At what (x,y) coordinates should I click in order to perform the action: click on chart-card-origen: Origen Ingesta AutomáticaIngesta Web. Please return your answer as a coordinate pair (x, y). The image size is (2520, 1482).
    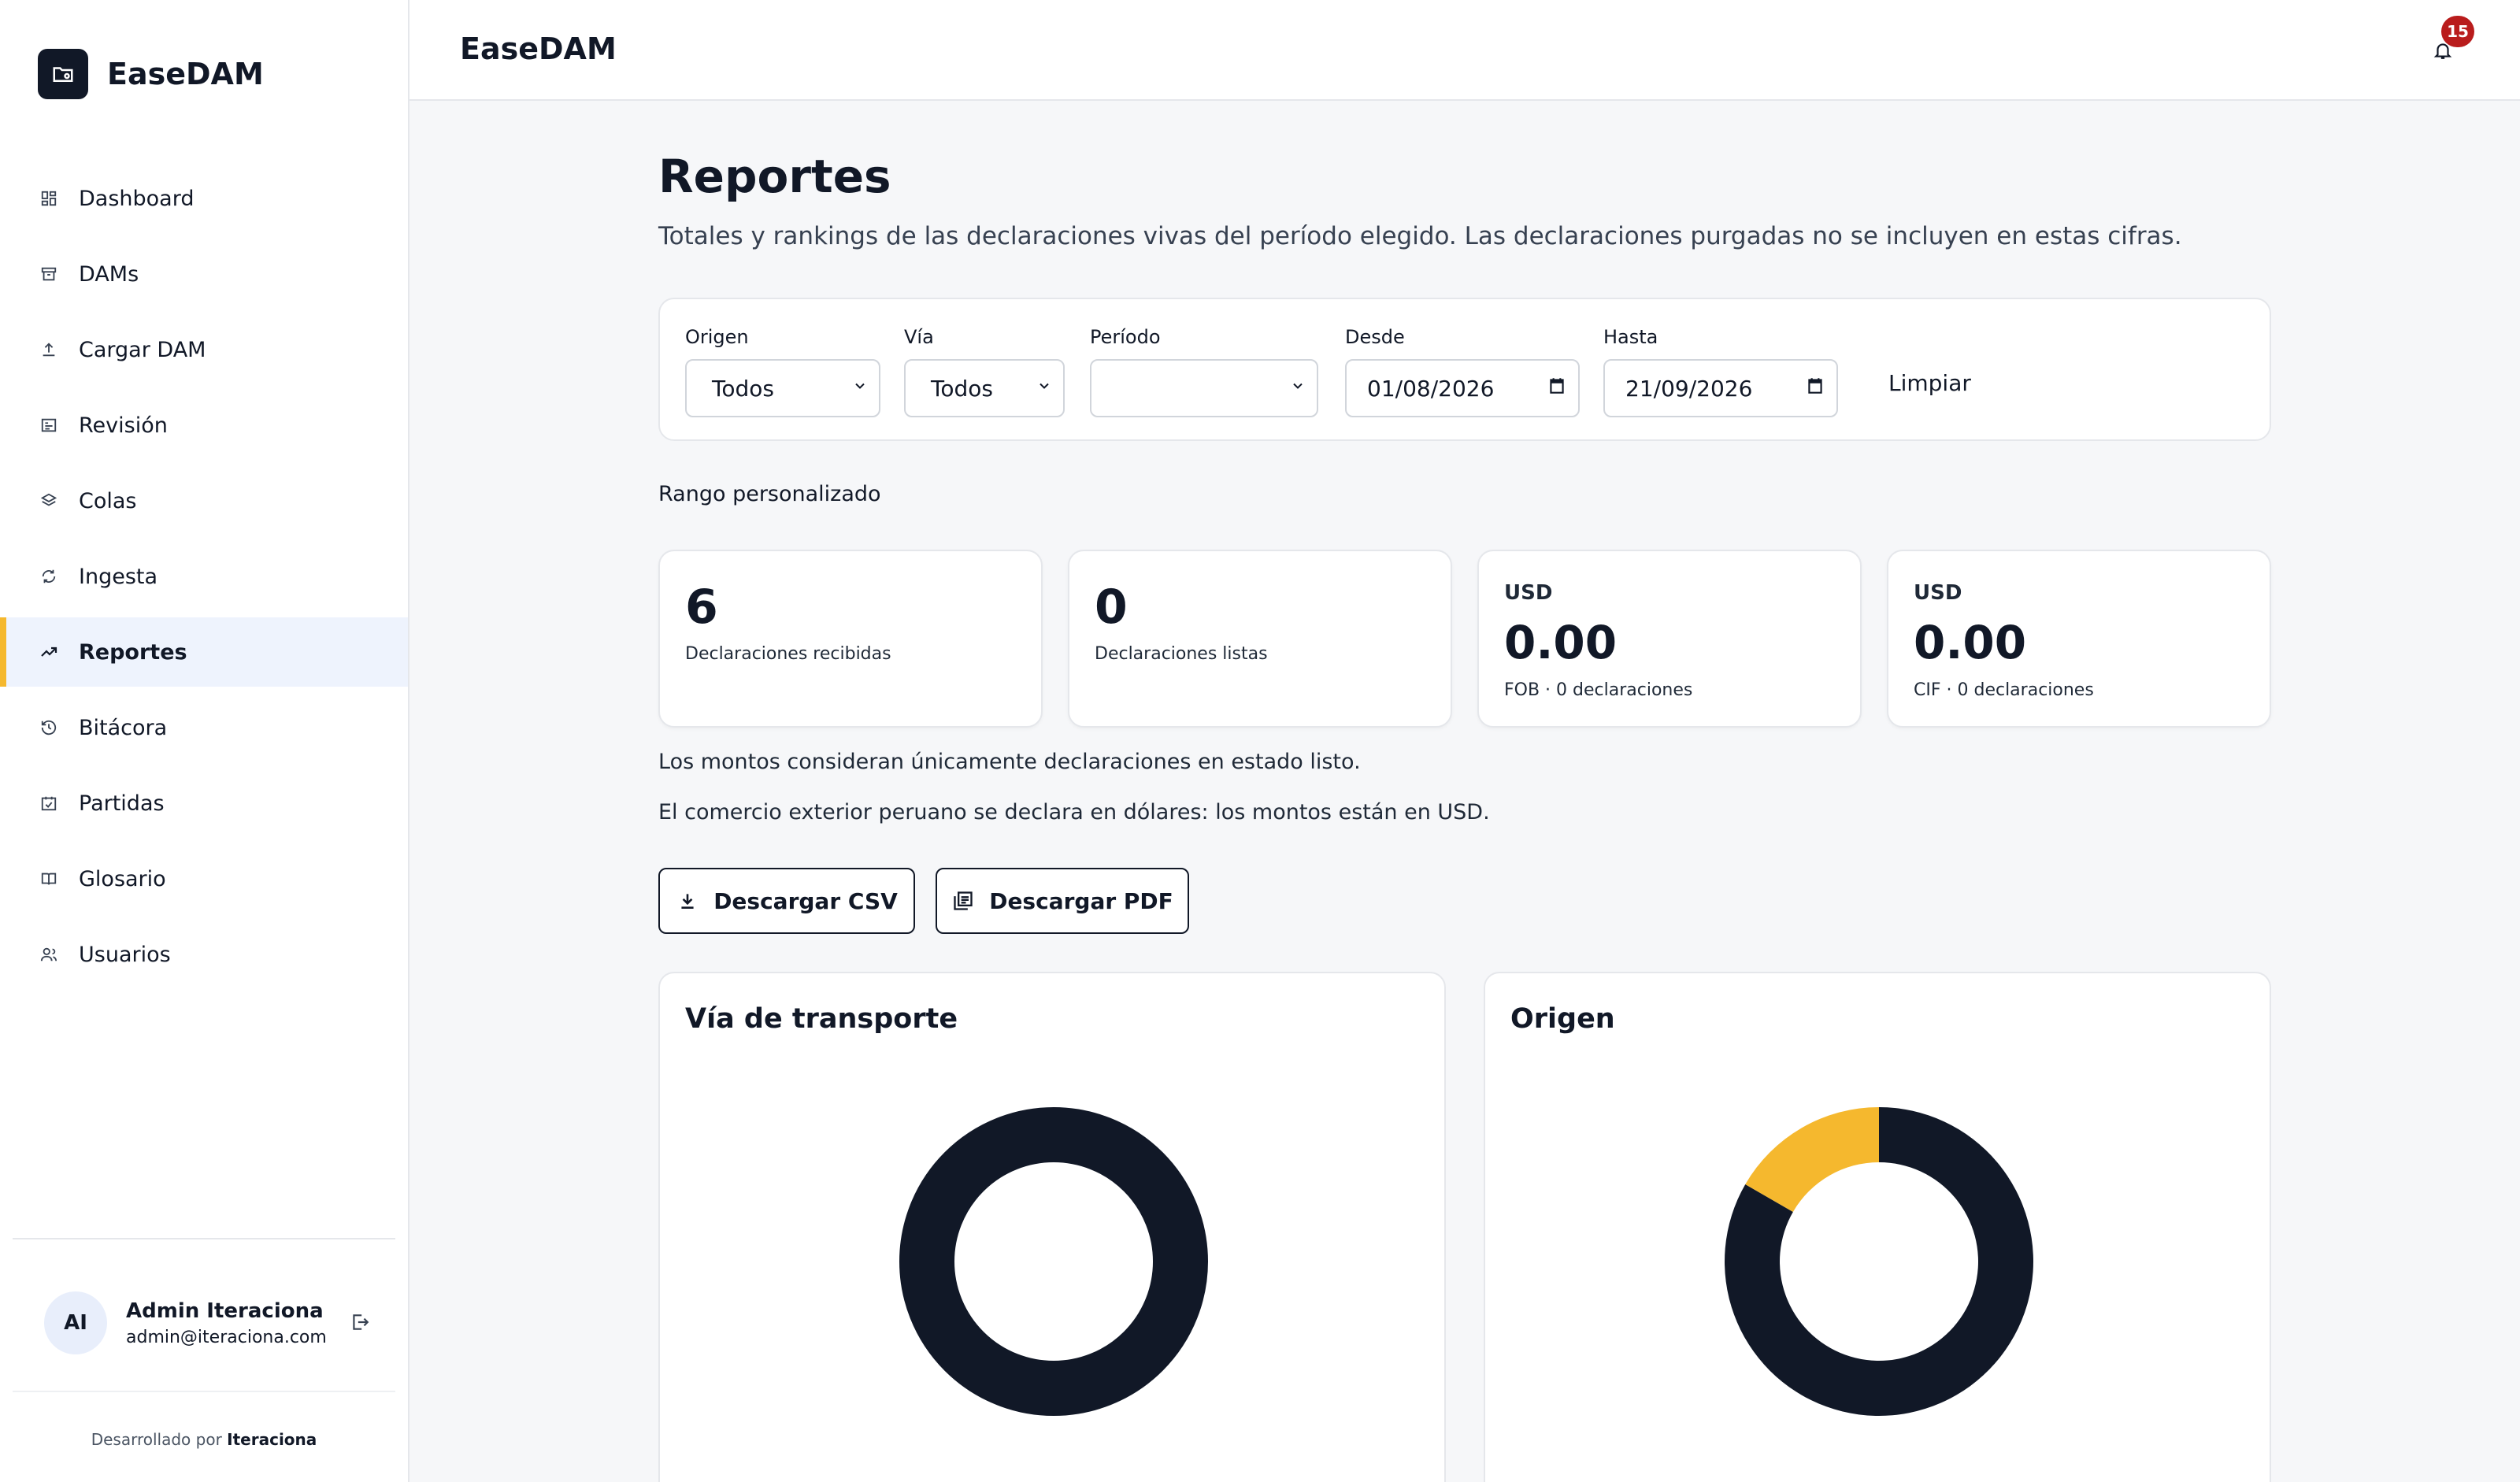
    Looking at the image, I should click on (1877, 1227).